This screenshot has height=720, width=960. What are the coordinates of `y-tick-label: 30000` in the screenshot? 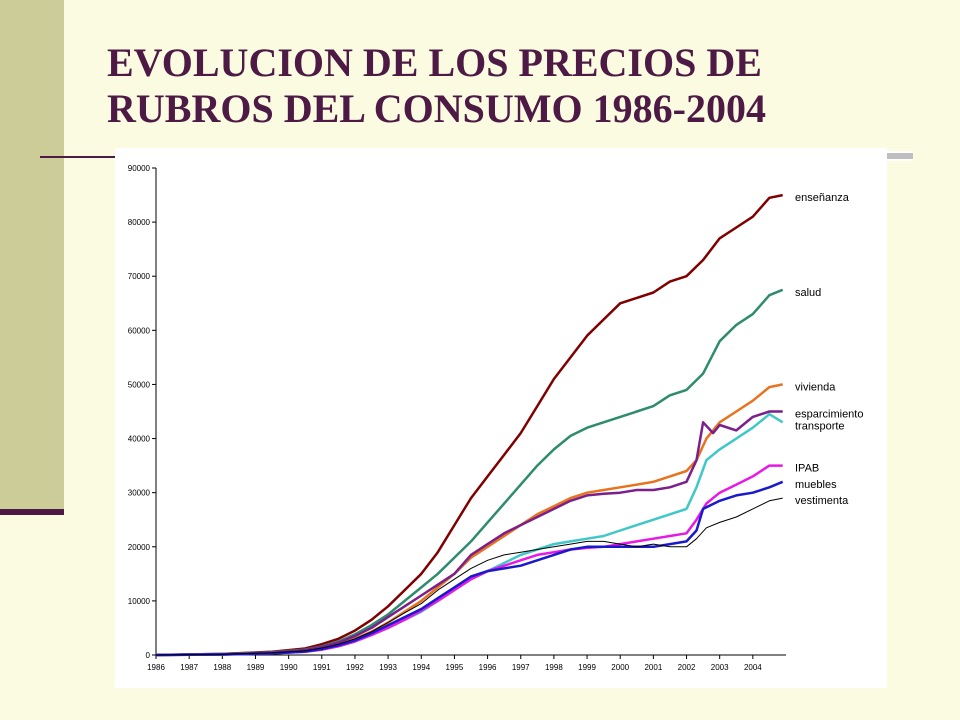 It's located at (139, 493).